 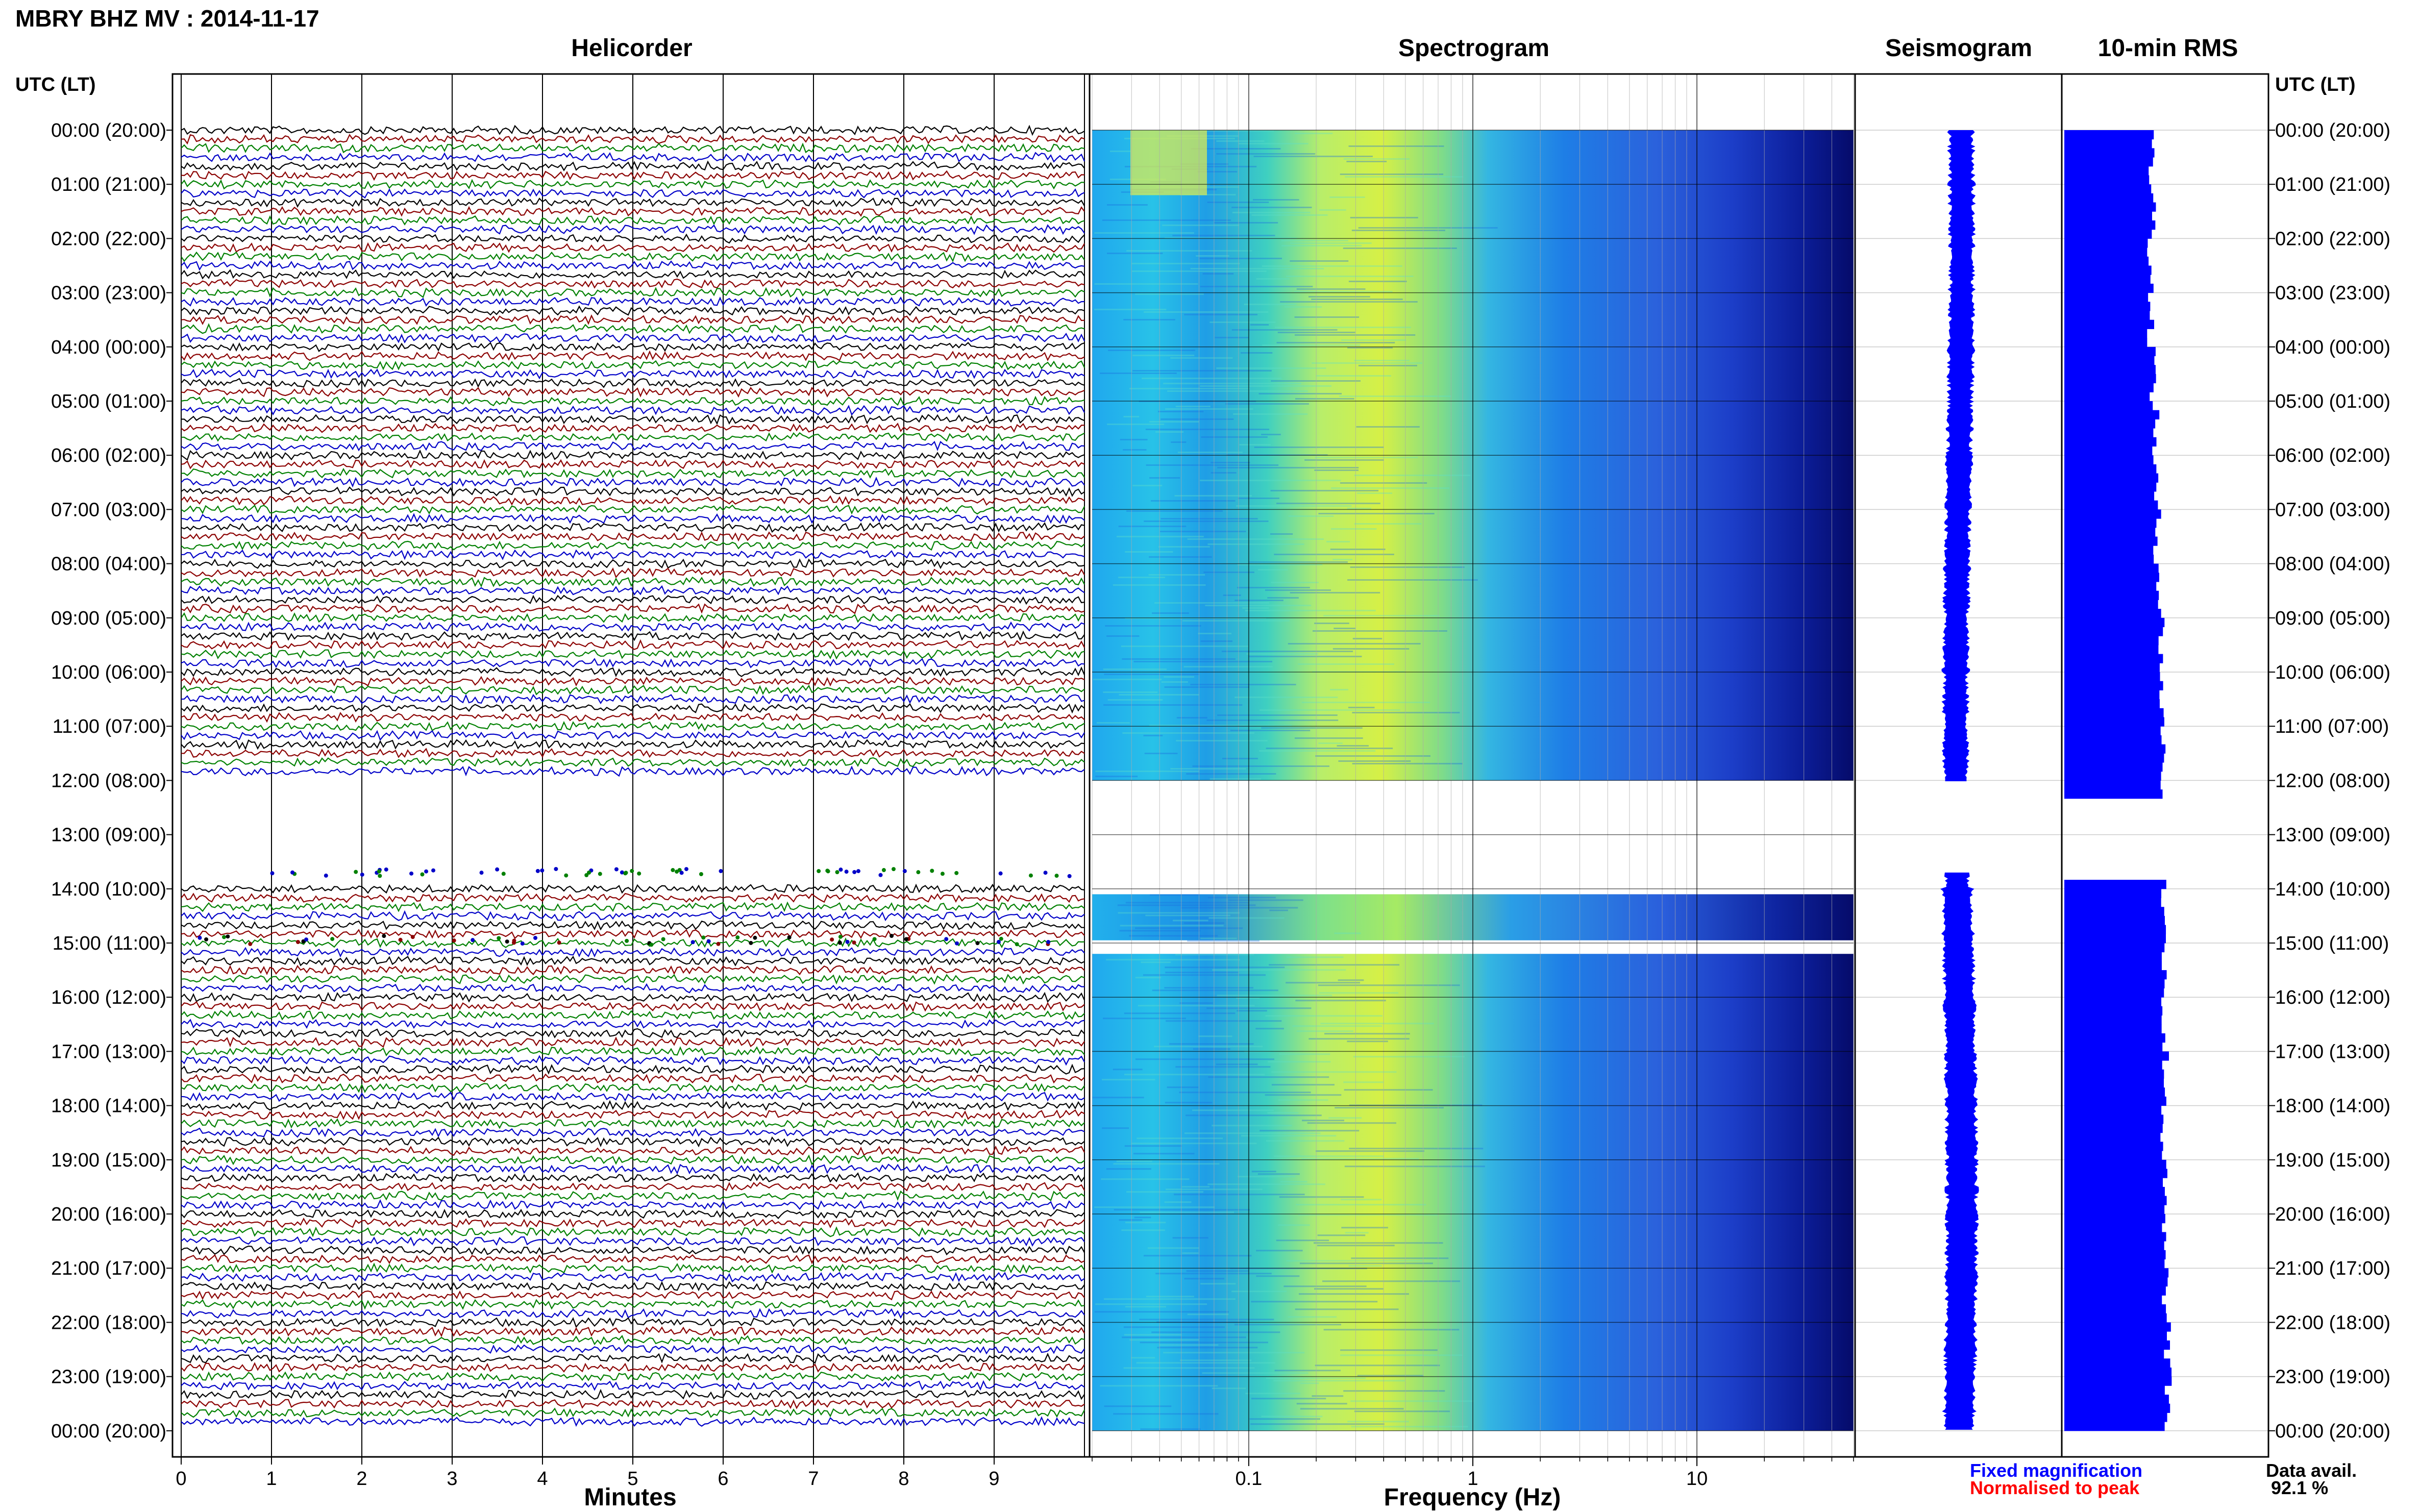 What do you see at coordinates (108, 889) in the screenshot?
I see `time-label-left: 14:00 (10:00)` at bounding box center [108, 889].